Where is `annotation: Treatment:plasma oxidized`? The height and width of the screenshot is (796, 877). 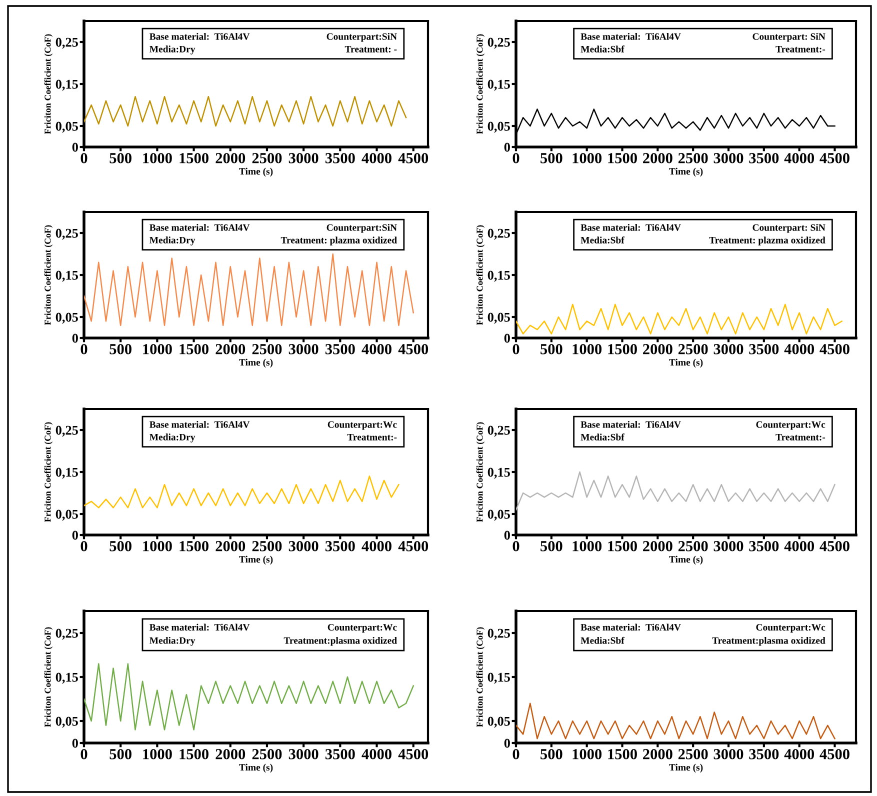
annotation: Treatment:plasma oxidized is located at coordinates (340, 641).